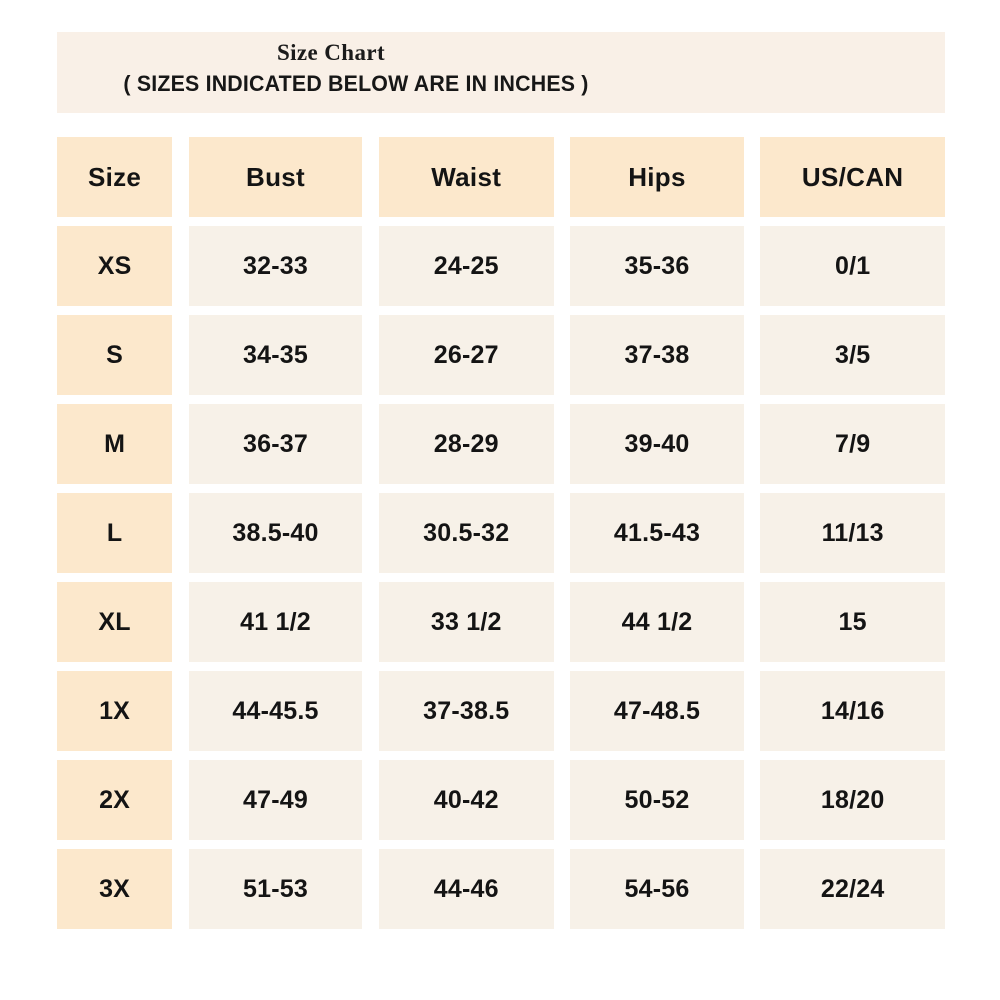 This screenshot has width=1000, height=1000. What do you see at coordinates (275, 889) in the screenshot?
I see `cell-3x-bust: 51-53` at bounding box center [275, 889].